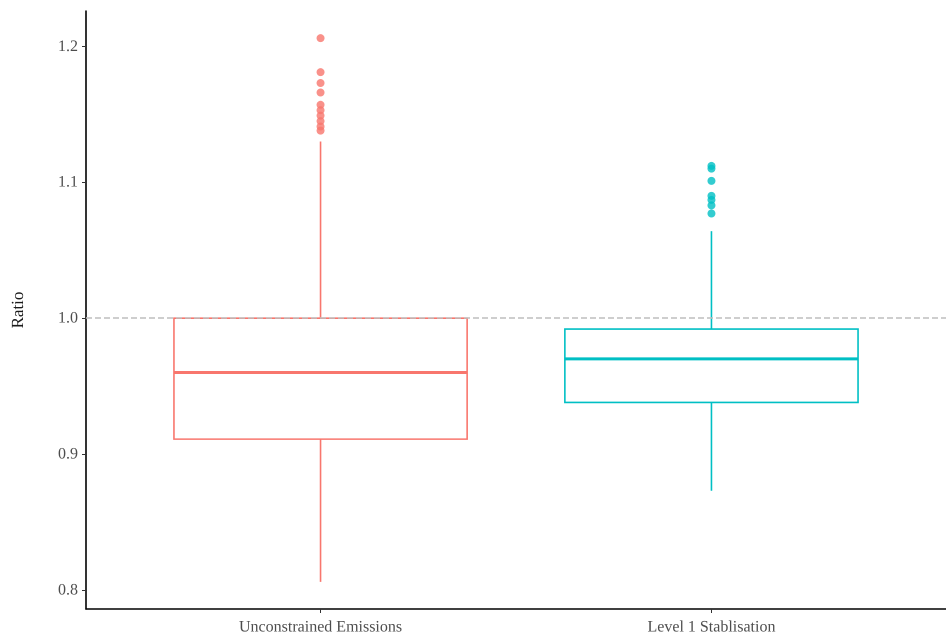 This screenshot has height=644, width=946. I want to click on y-tick-label: 0.8, so click(68, 589).